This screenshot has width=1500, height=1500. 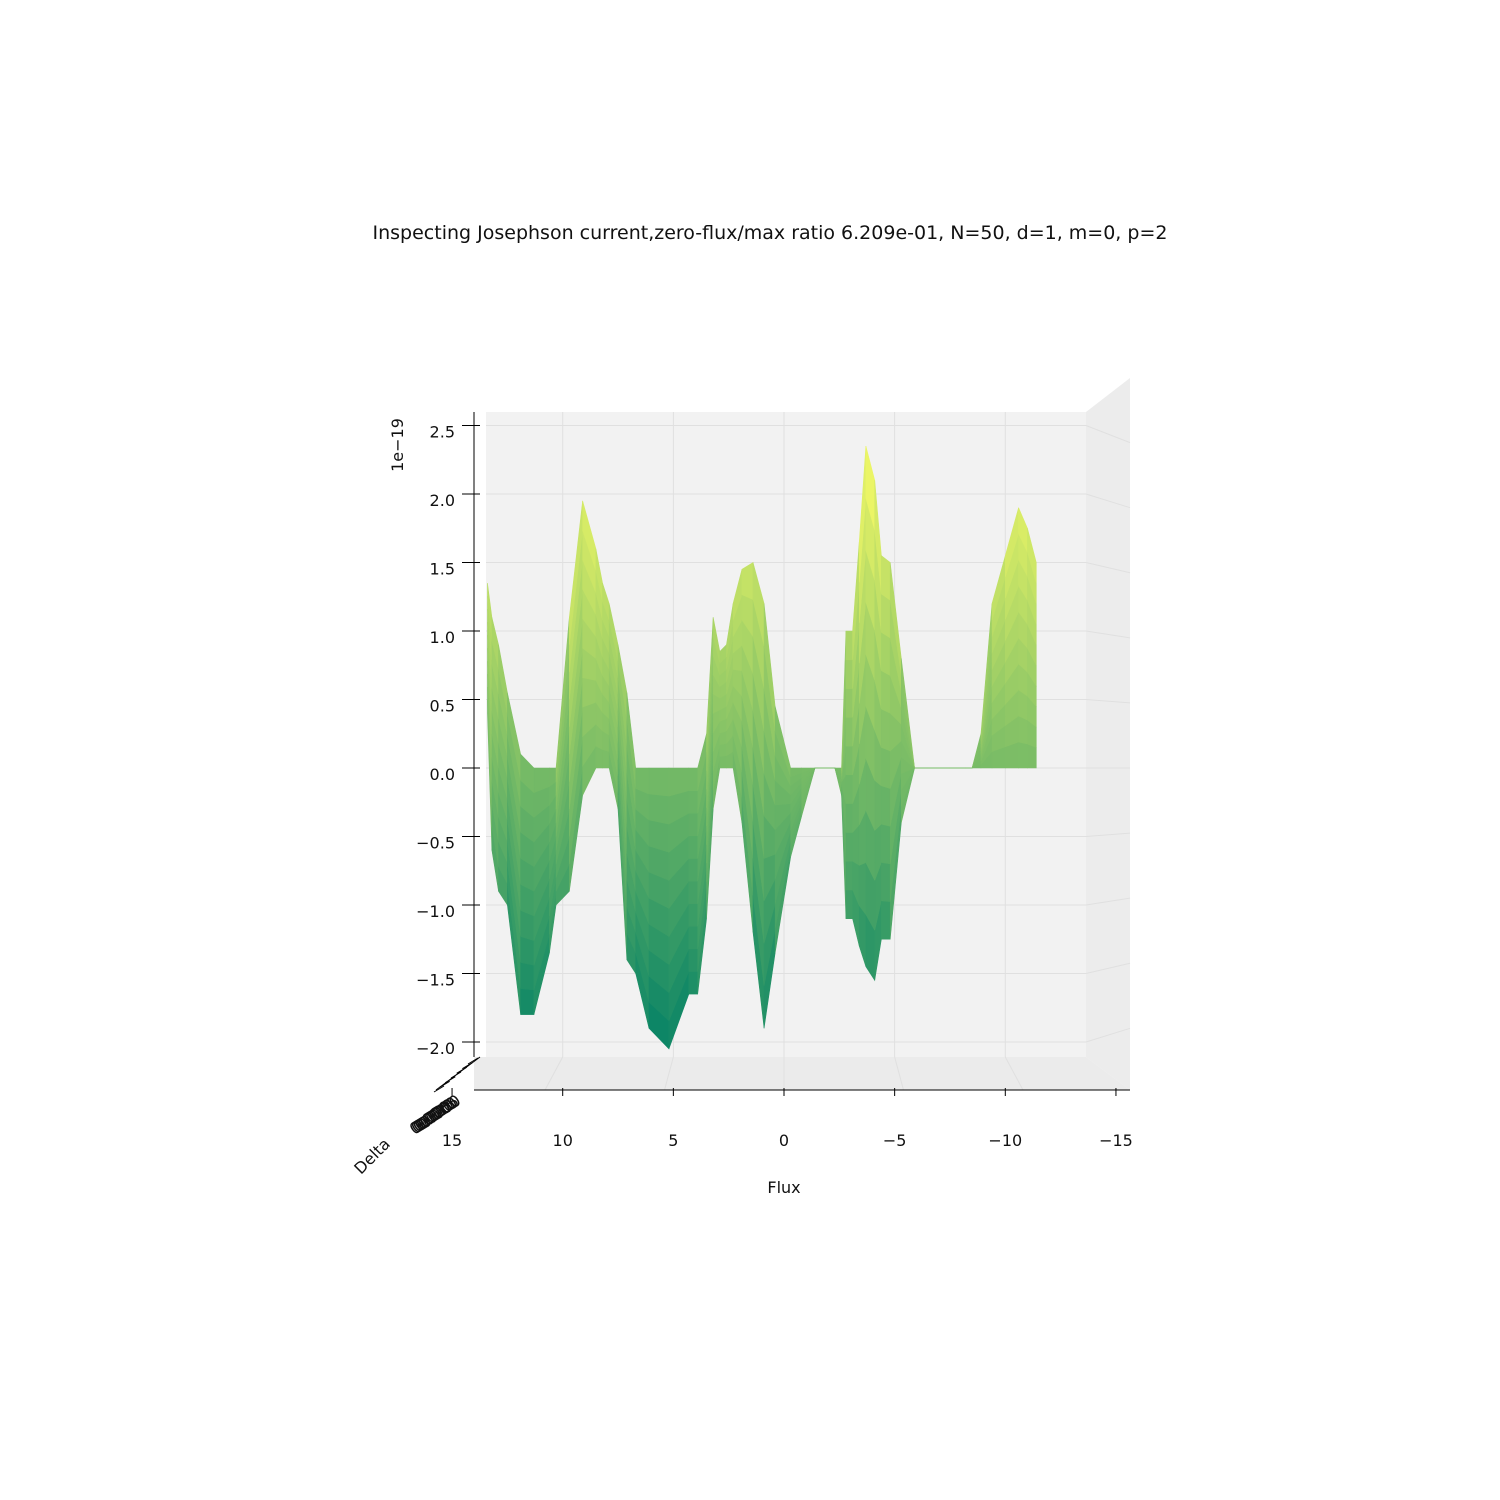 What do you see at coordinates (784, 1140) in the screenshot?
I see `x-tick-label: 0` at bounding box center [784, 1140].